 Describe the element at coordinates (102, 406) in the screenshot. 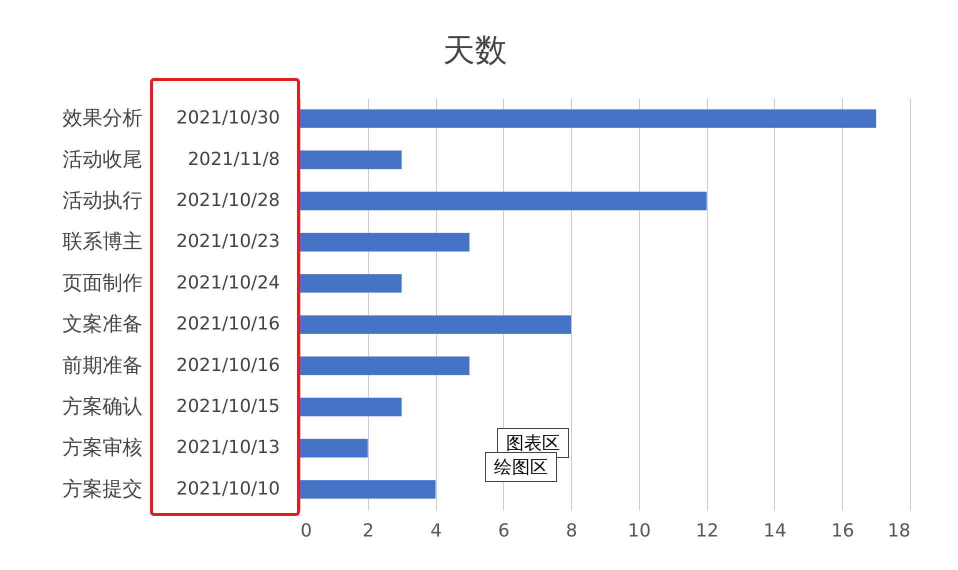

I see `y-tick-label: 方案确认` at that location.